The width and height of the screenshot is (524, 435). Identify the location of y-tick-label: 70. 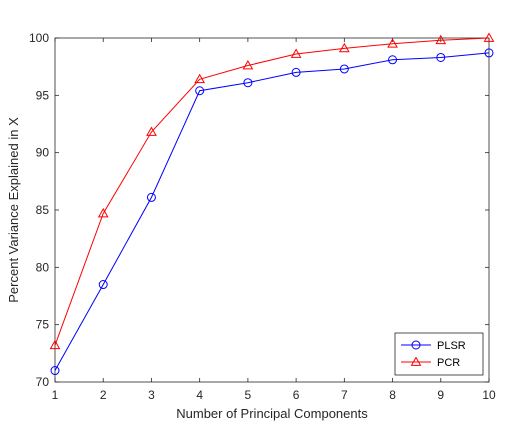
(43, 382).